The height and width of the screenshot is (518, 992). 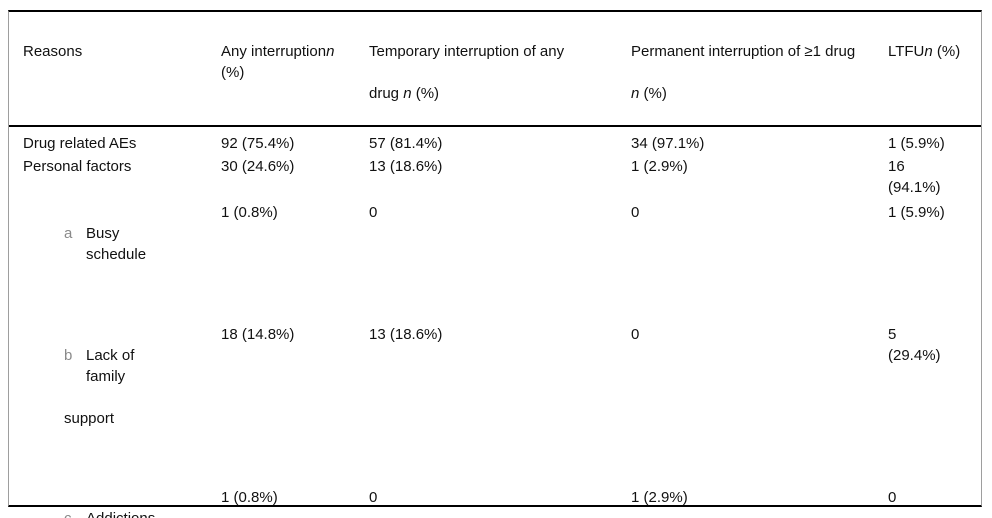 What do you see at coordinates (233, 72) in the screenshot?
I see `col-header-any-percent: (%)` at bounding box center [233, 72].